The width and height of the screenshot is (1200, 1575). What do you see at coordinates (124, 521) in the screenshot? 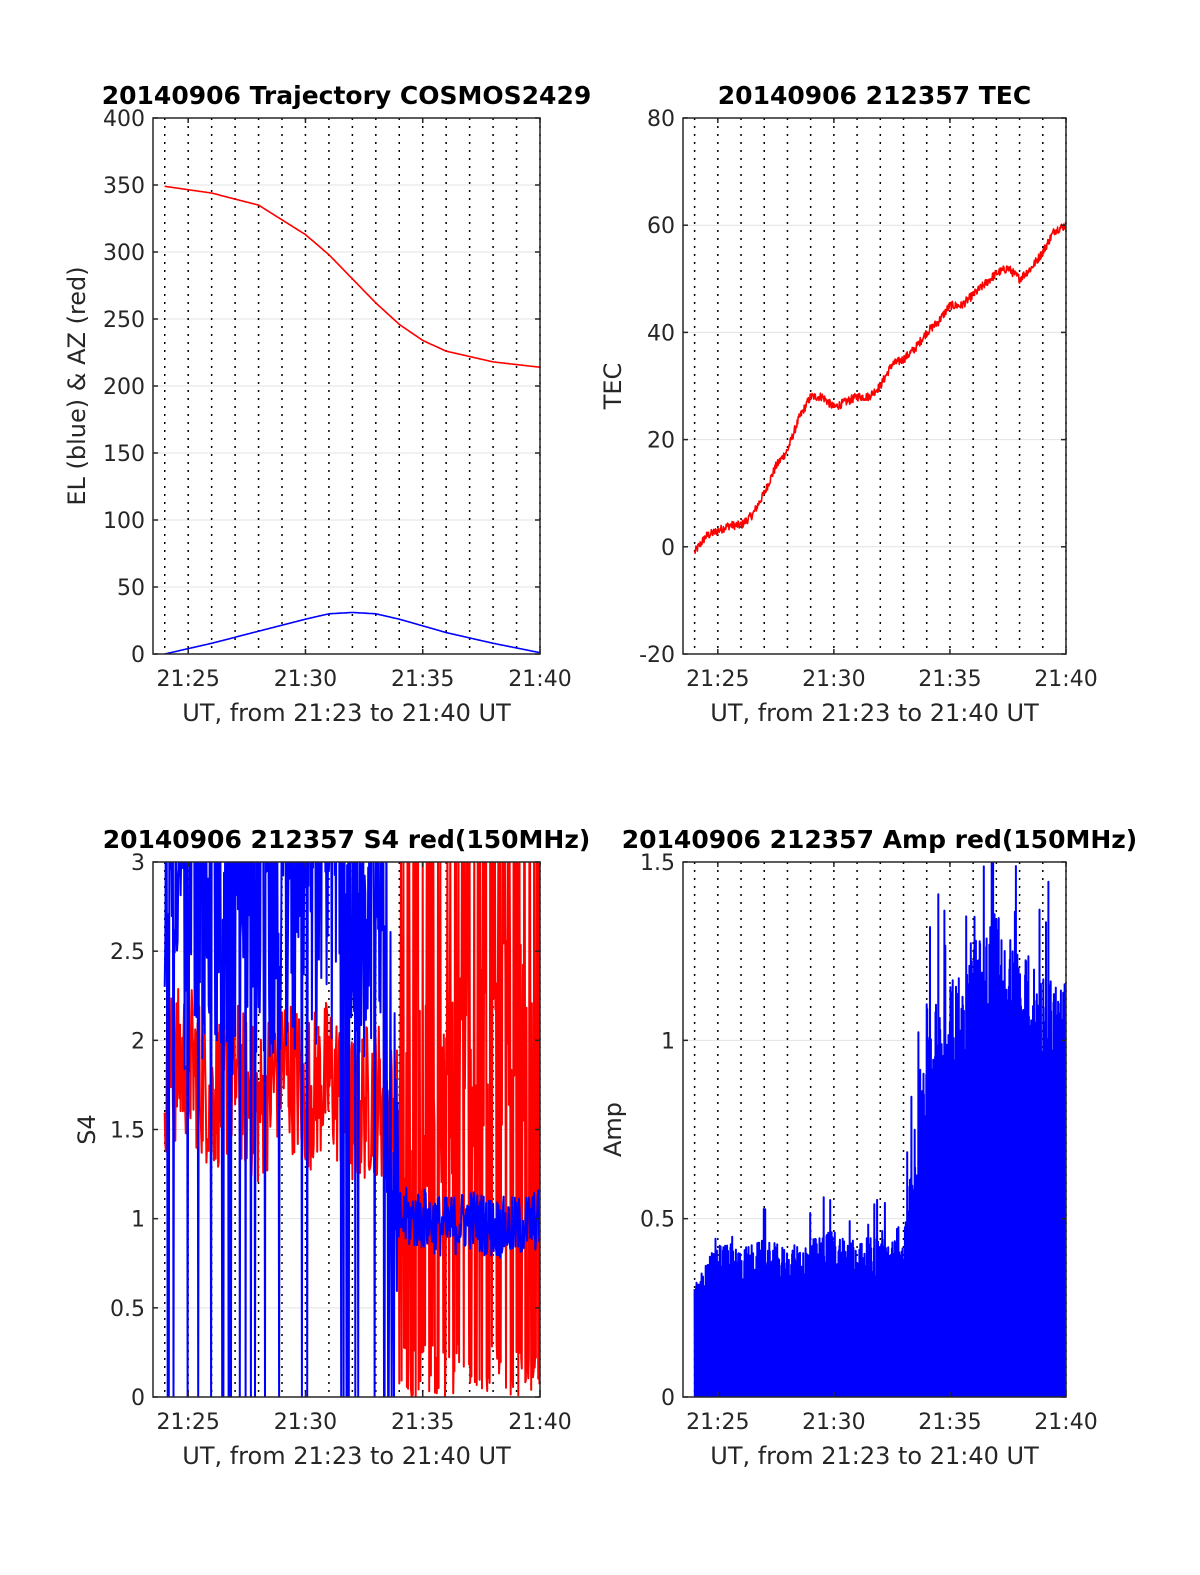
I see `y-tick-label: 100` at bounding box center [124, 521].